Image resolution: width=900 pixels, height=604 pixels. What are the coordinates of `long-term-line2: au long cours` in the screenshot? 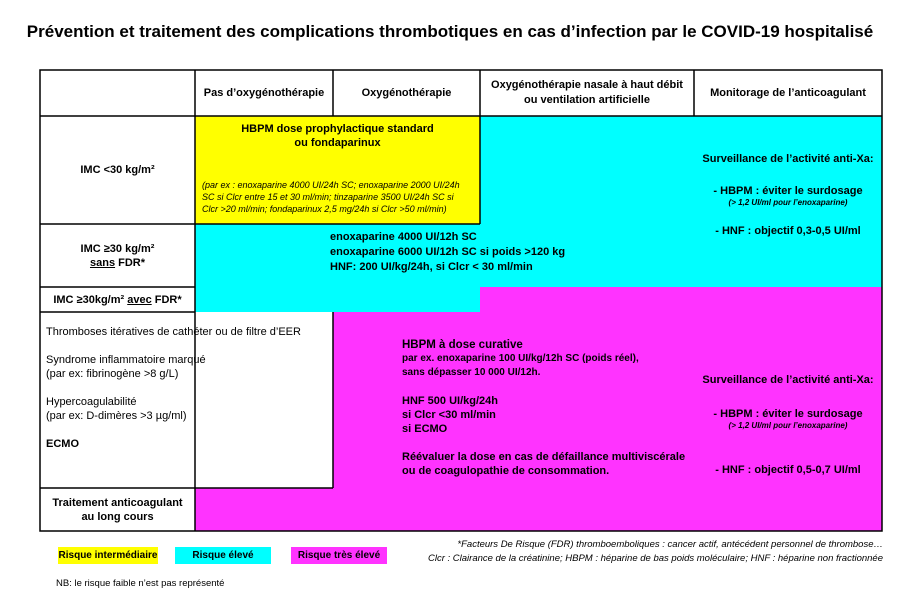 It's located at (117, 516).